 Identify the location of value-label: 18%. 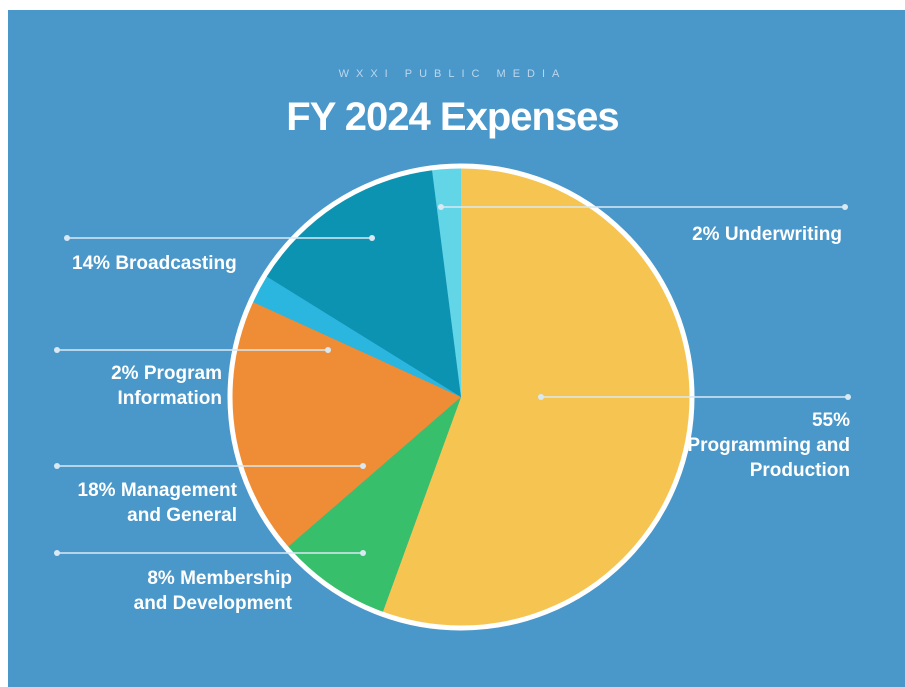
(96, 490).